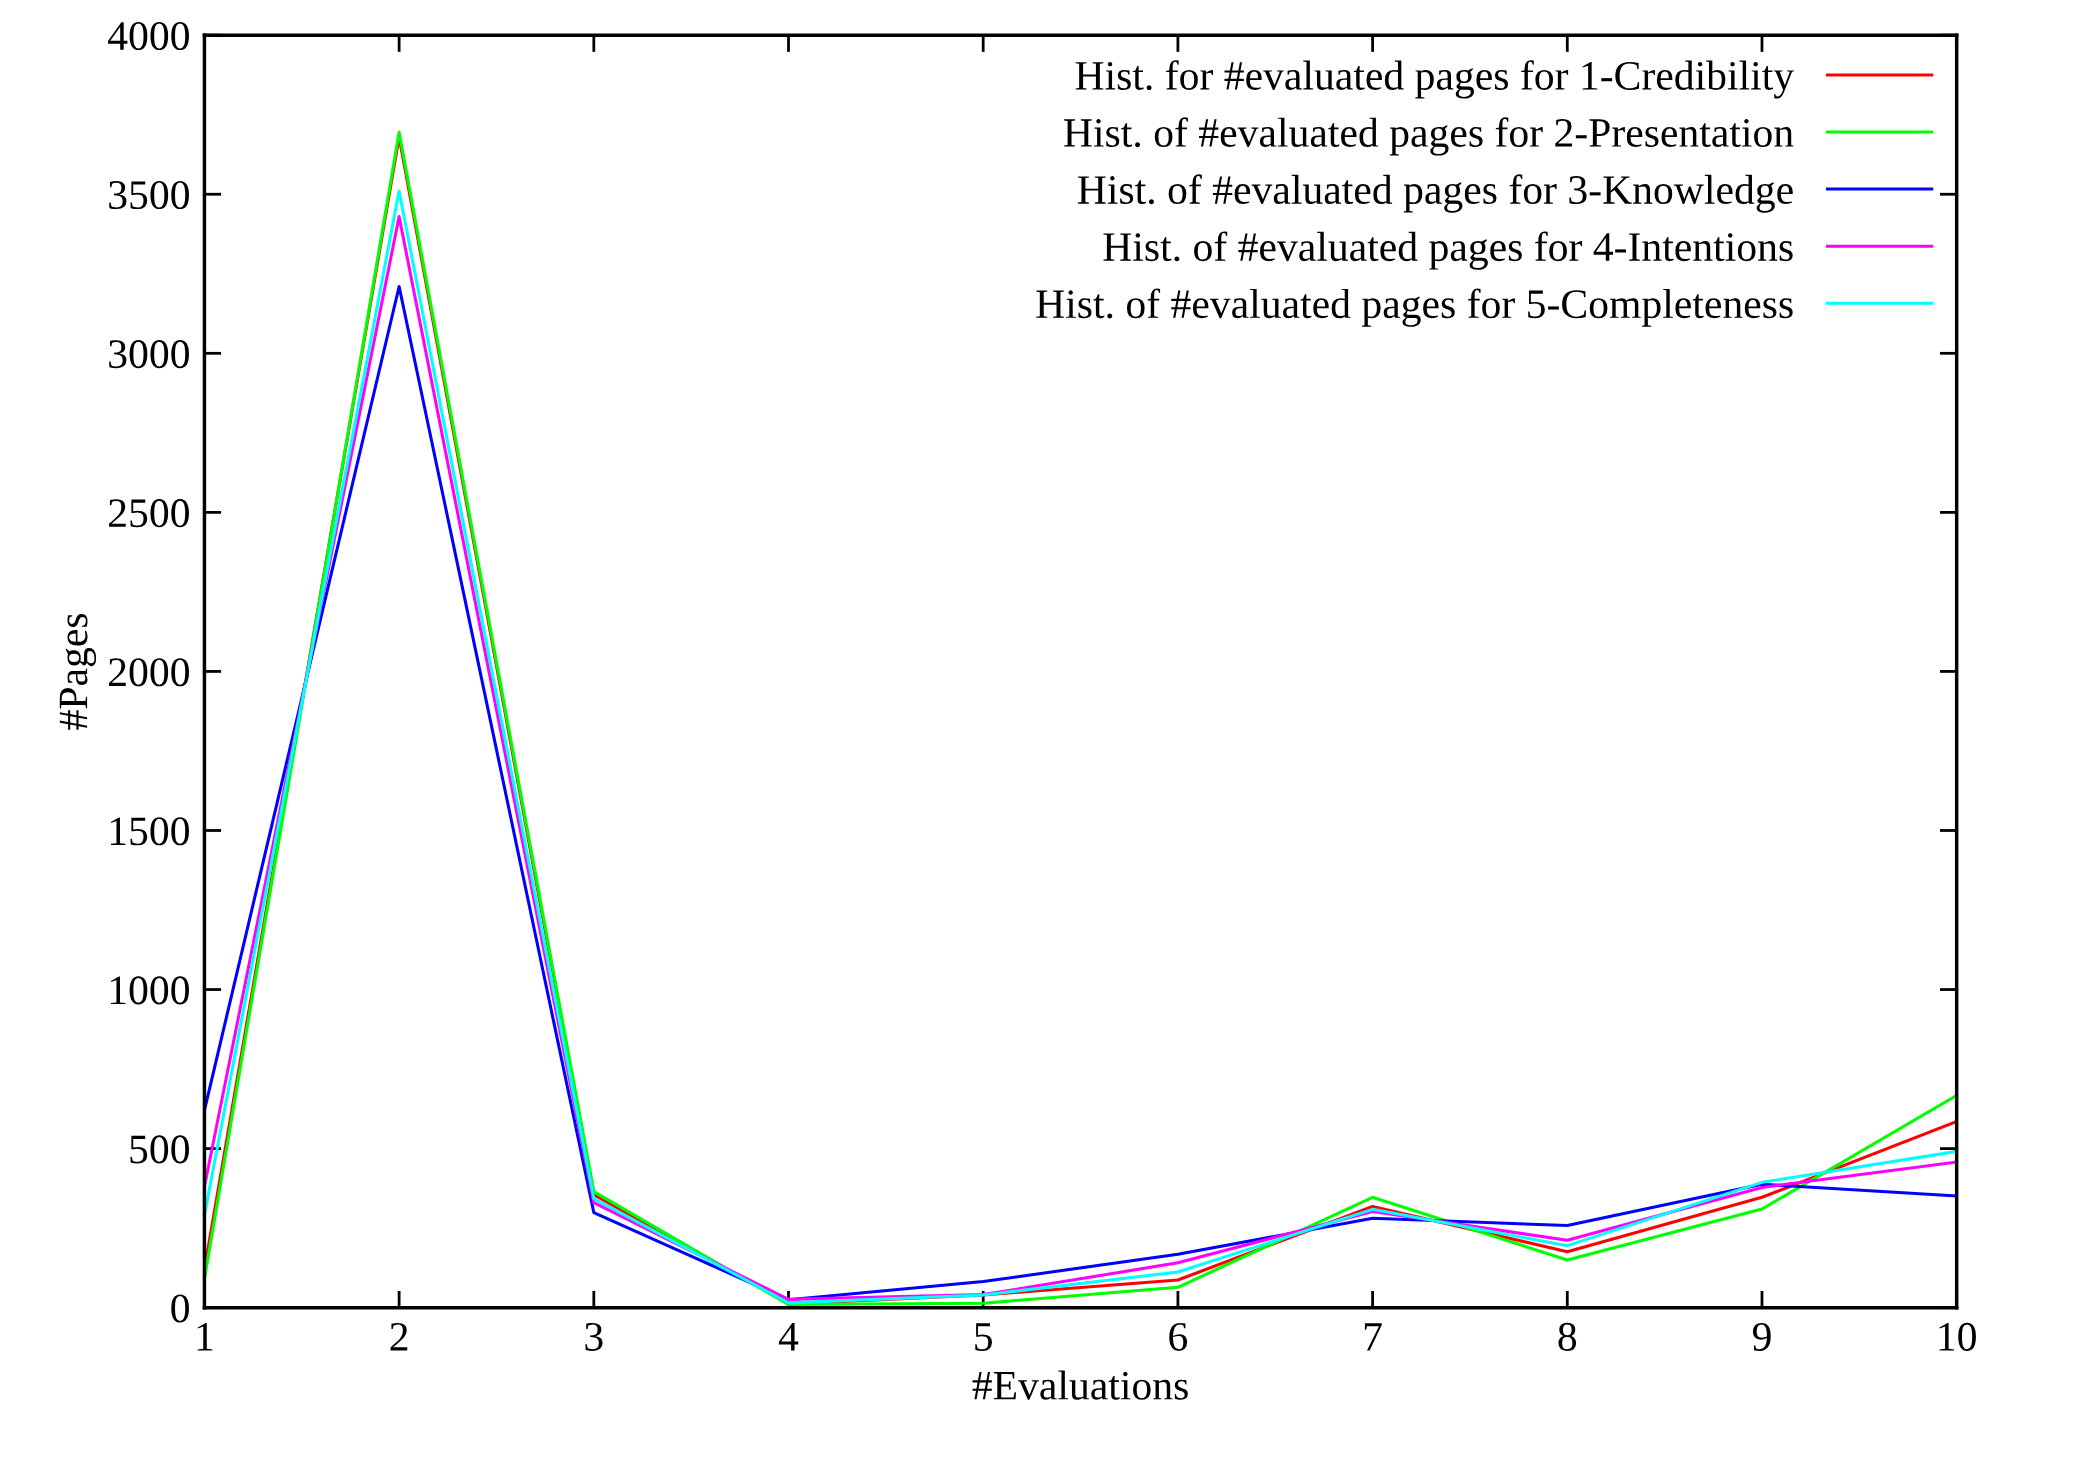 Image resolution: width=2086 pixels, height=1466 pixels. Describe the element at coordinates (1429, 136) in the screenshot. I see `legend-label: Hist. of #evaluated pages for 2-Presentation` at that location.